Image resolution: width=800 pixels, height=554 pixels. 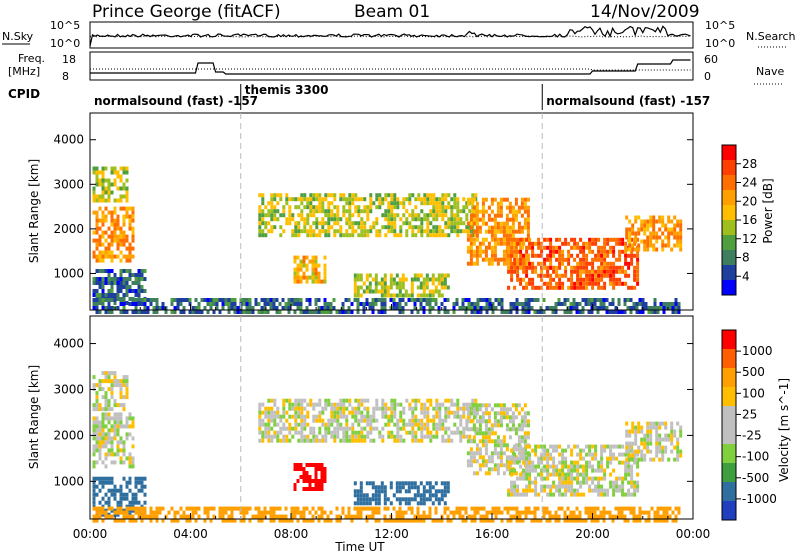 What do you see at coordinates (729, 168) in the screenshot?
I see `colorbar-band` at bounding box center [729, 168].